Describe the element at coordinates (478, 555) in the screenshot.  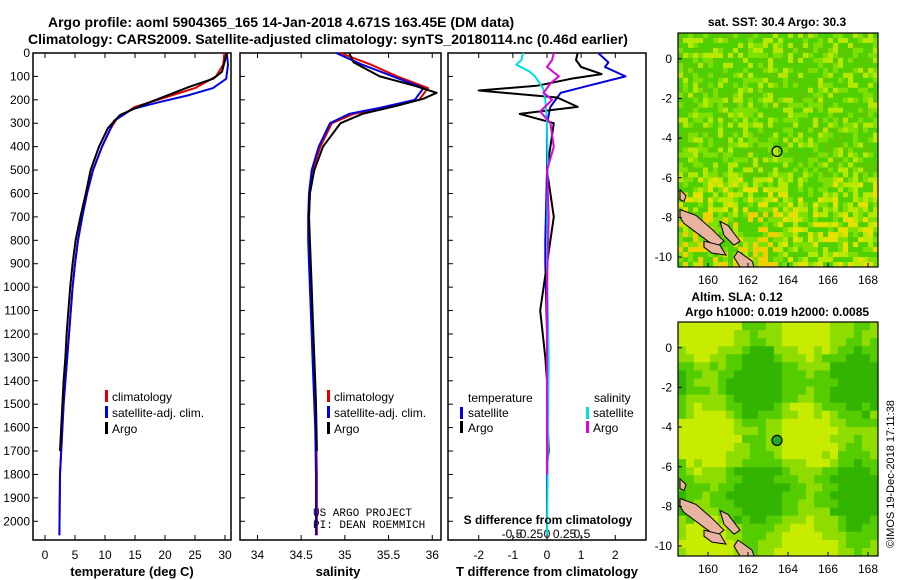
I see `x-tick-label: -2` at that location.